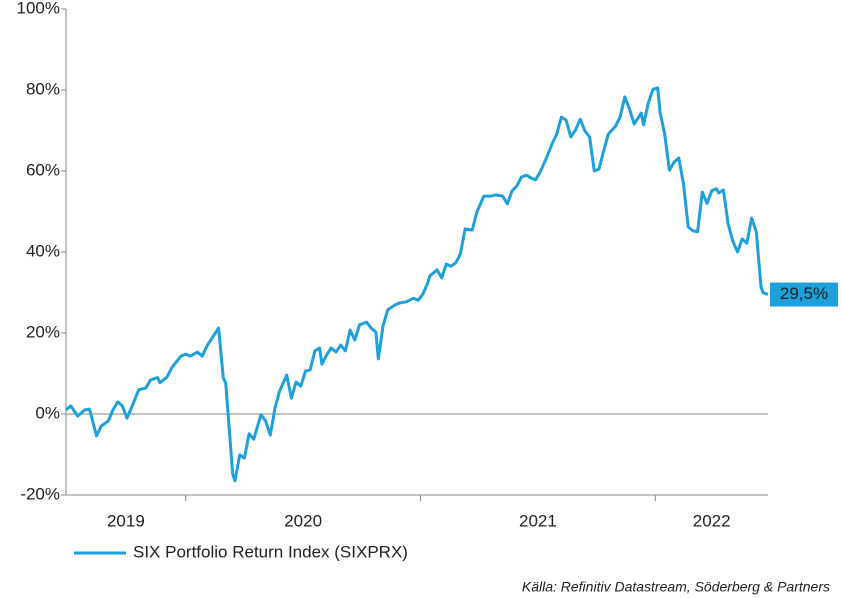 Image resolution: width=843 pixels, height=598 pixels. What do you see at coordinates (43, 331) in the screenshot?
I see `y-tick-label: 20%` at bounding box center [43, 331].